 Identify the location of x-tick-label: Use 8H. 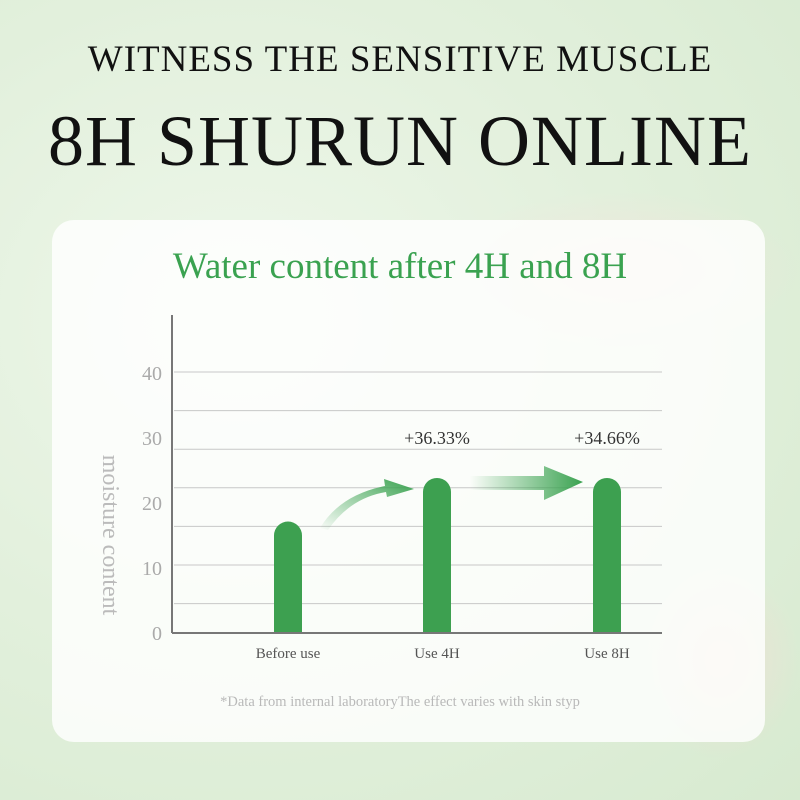
(607, 654).